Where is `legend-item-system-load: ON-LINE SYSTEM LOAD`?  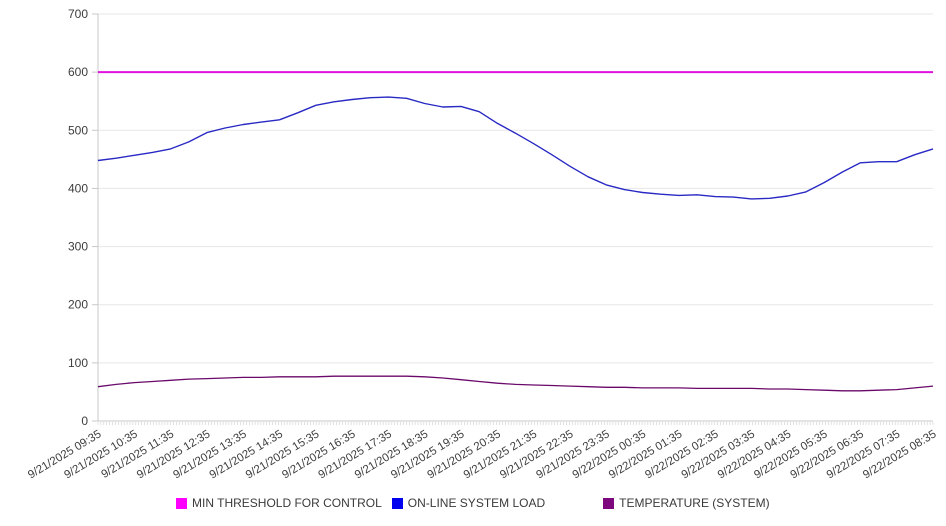 legend-item-system-load: ON-LINE SYSTEM LOAD is located at coordinates (468, 503).